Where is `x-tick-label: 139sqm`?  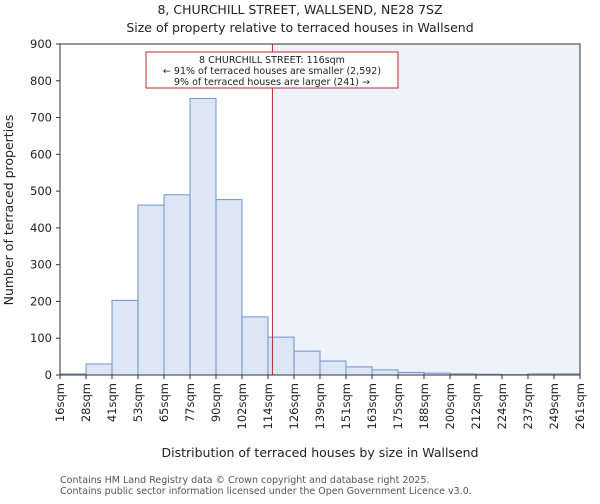 x-tick-label: 139sqm is located at coordinates (320, 406).